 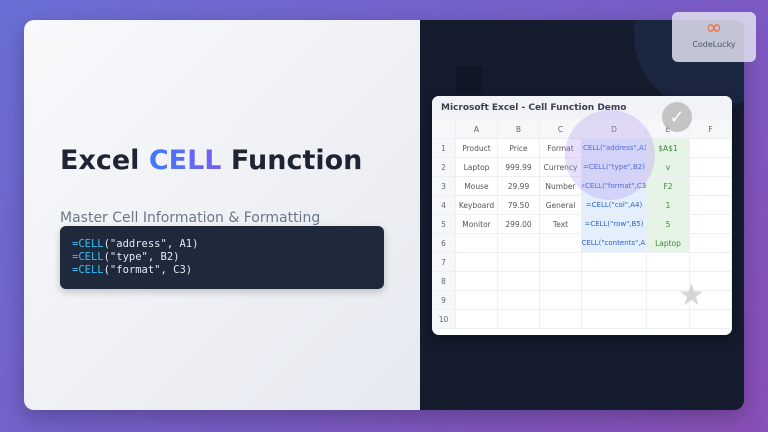 I want to click on column-header: A, so click(x=477, y=129).